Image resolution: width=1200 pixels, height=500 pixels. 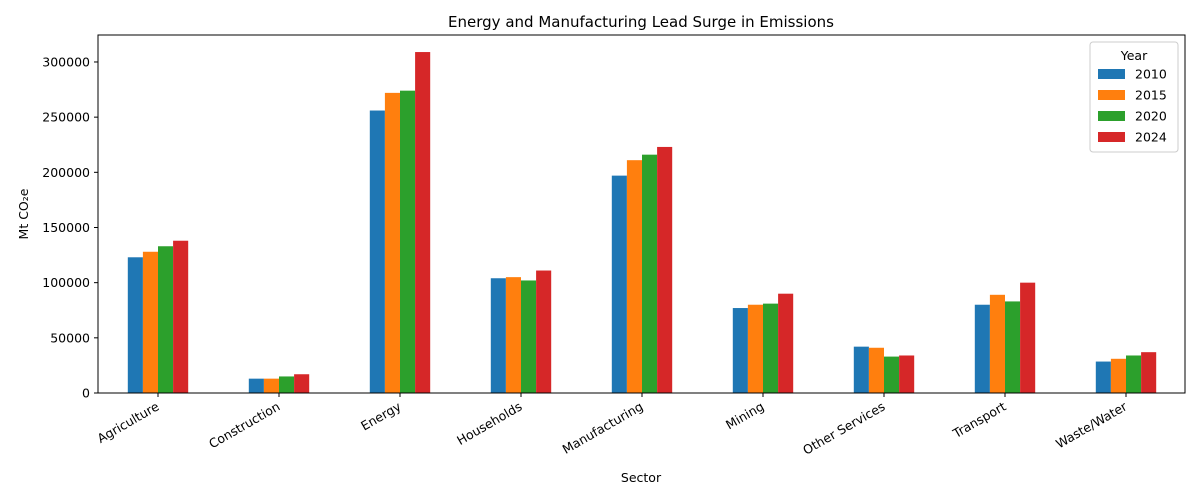 I want to click on bar-2010-manufacturing, so click(x=619, y=284).